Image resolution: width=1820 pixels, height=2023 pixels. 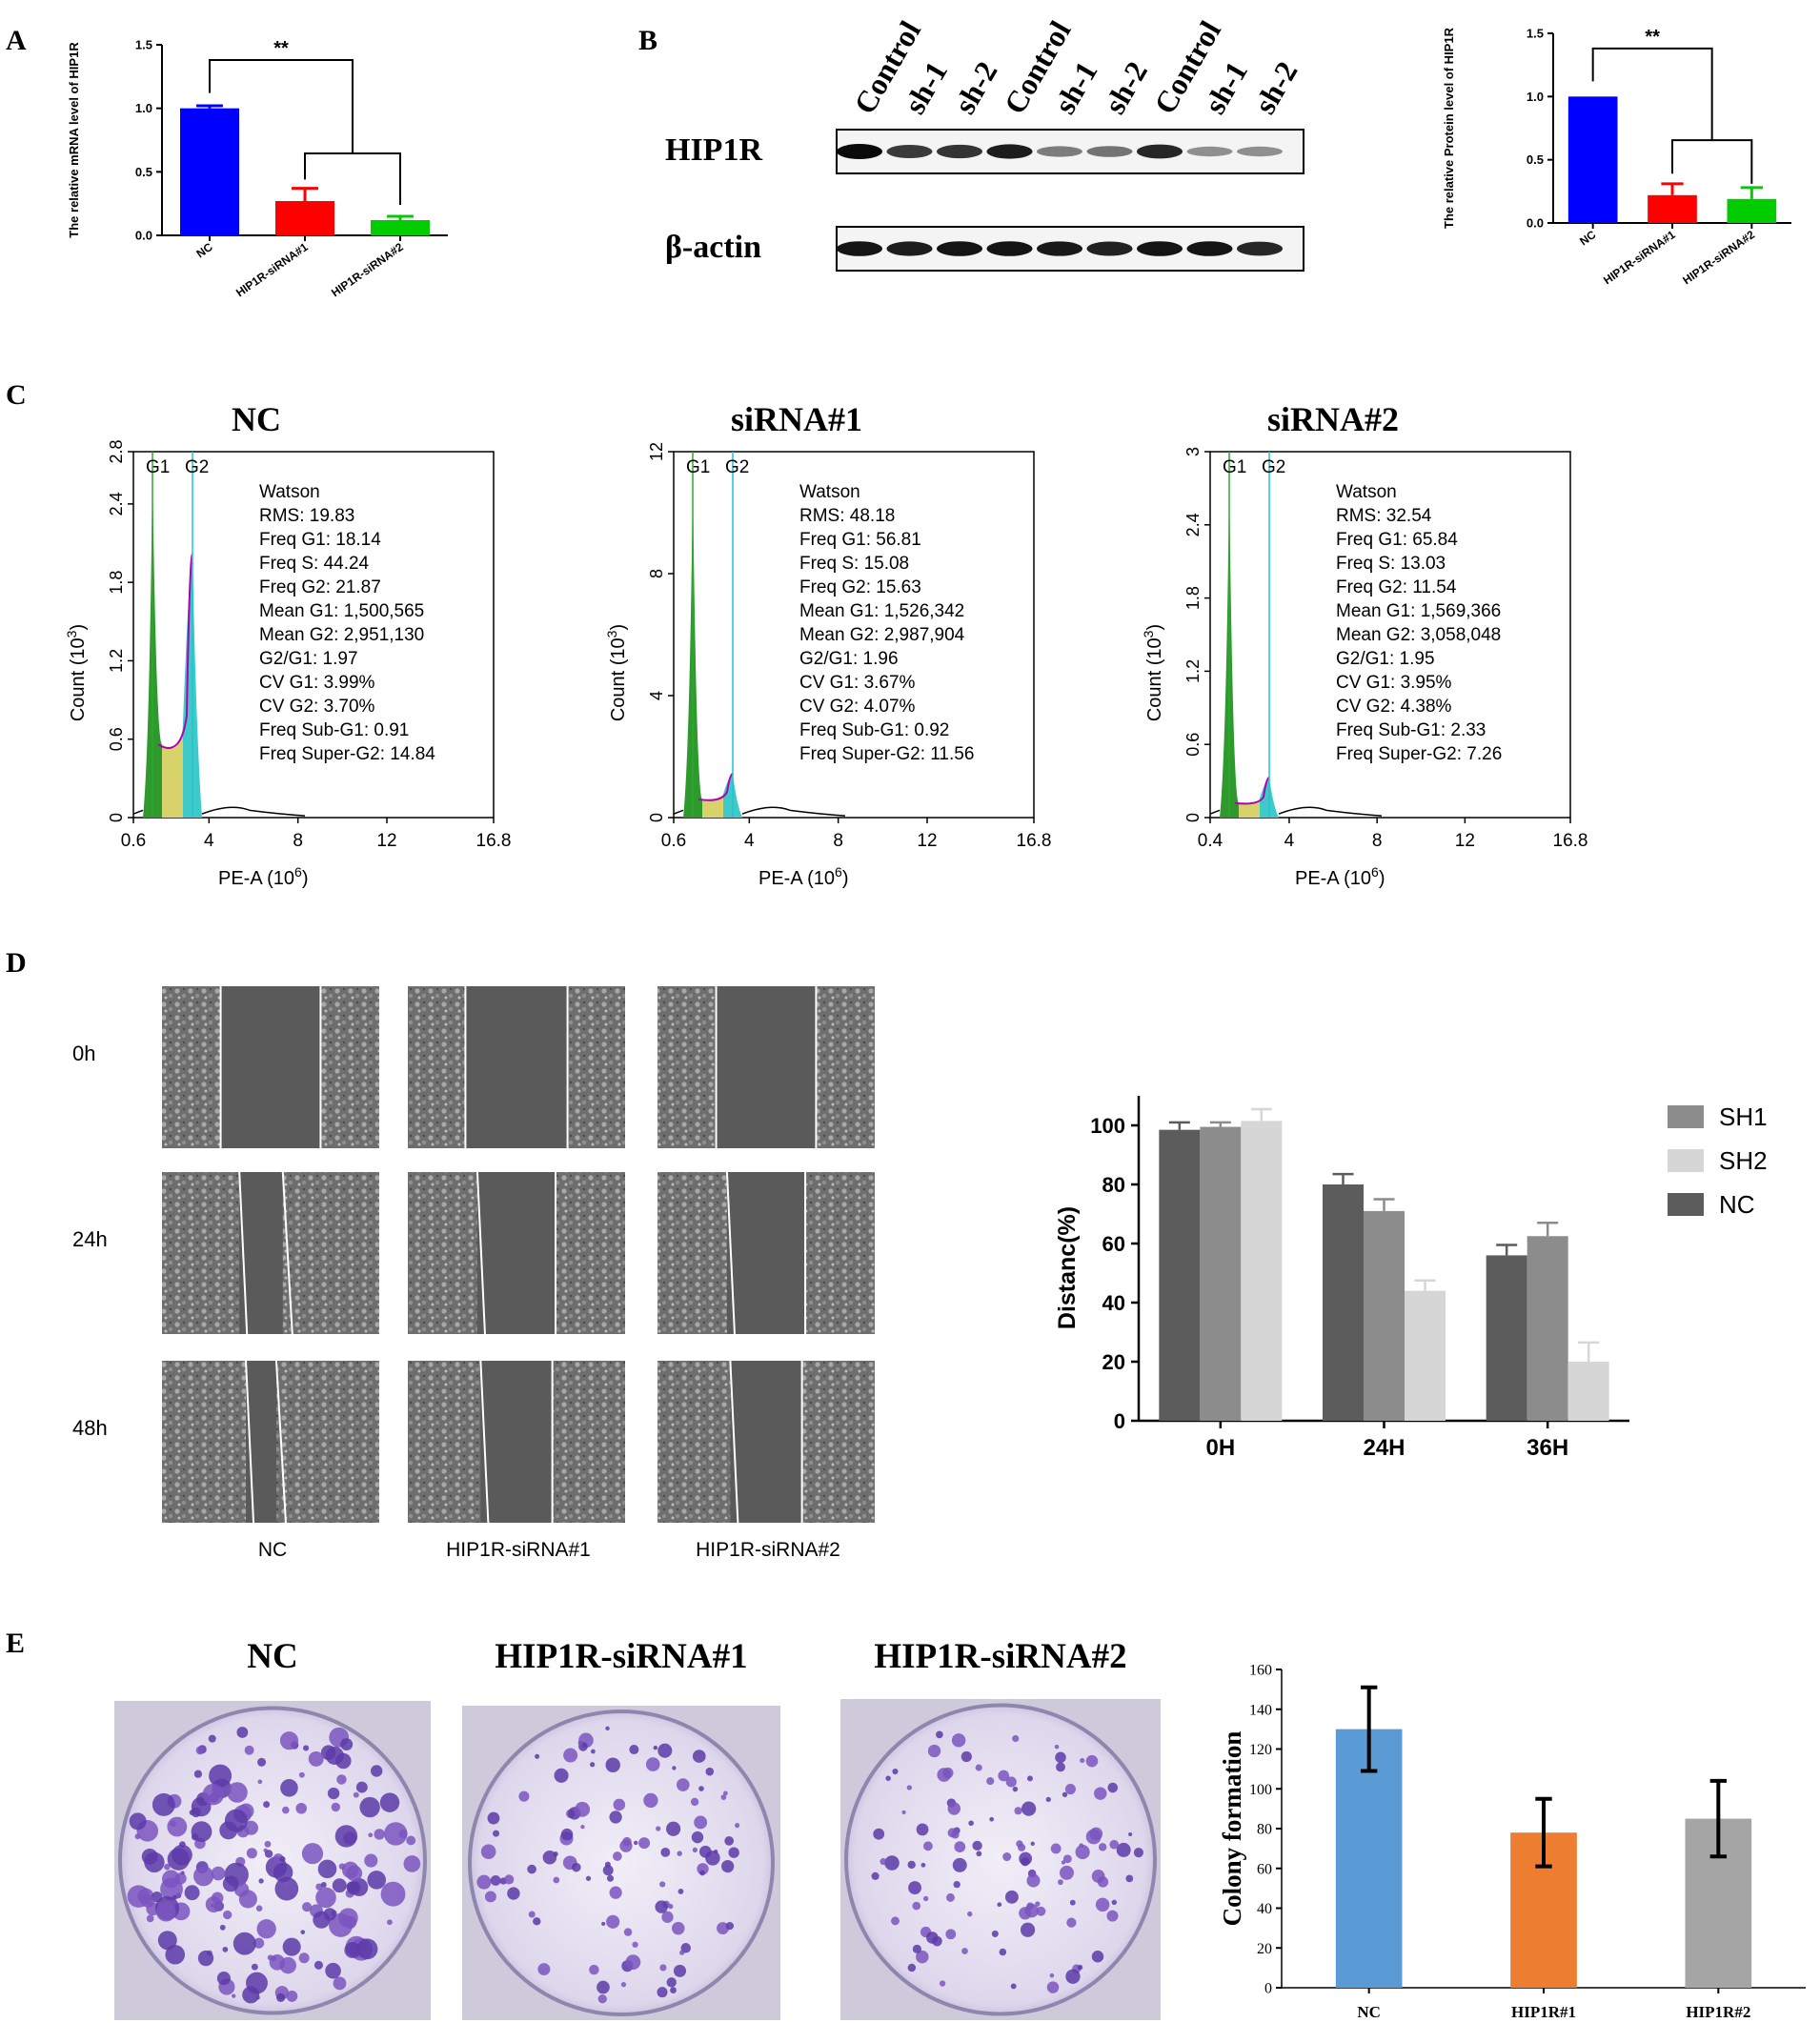 I want to click on flow-x-tick-label: 0.6, so click(x=133, y=841).